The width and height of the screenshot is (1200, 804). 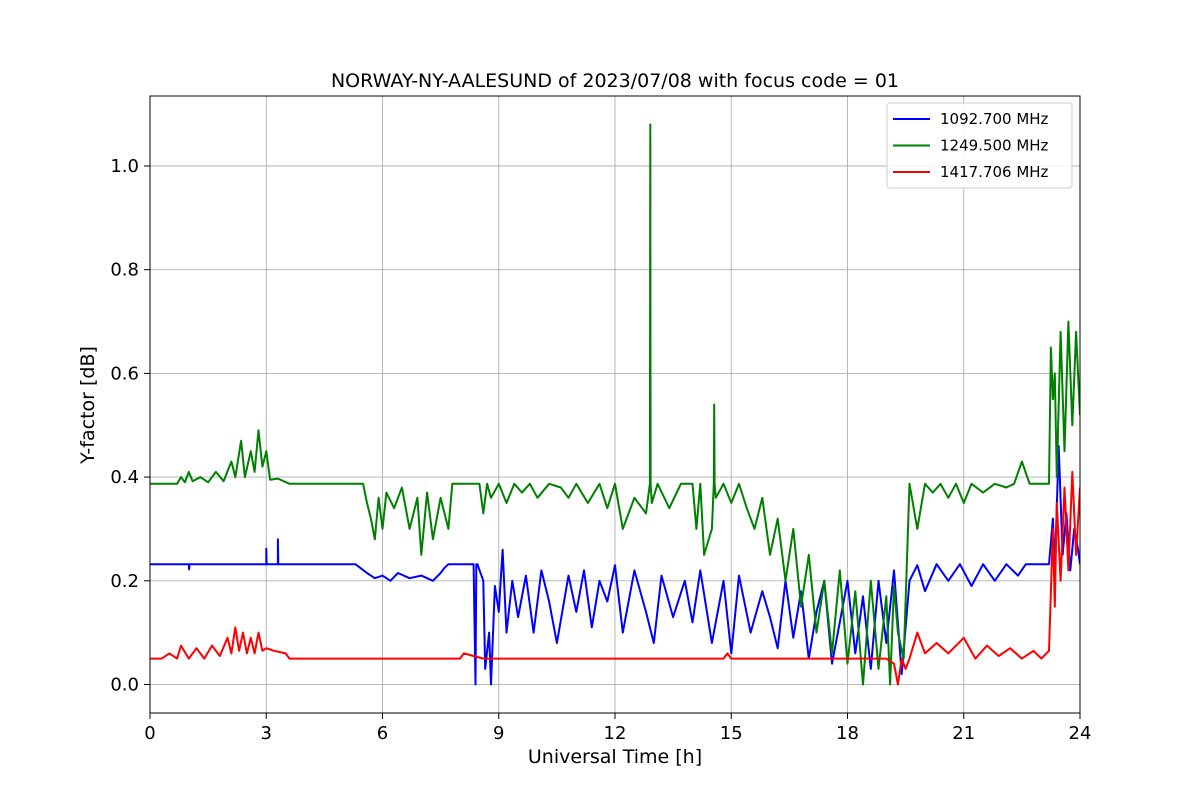 What do you see at coordinates (124, 581) in the screenshot?
I see `y-tick-label: 0.2` at bounding box center [124, 581].